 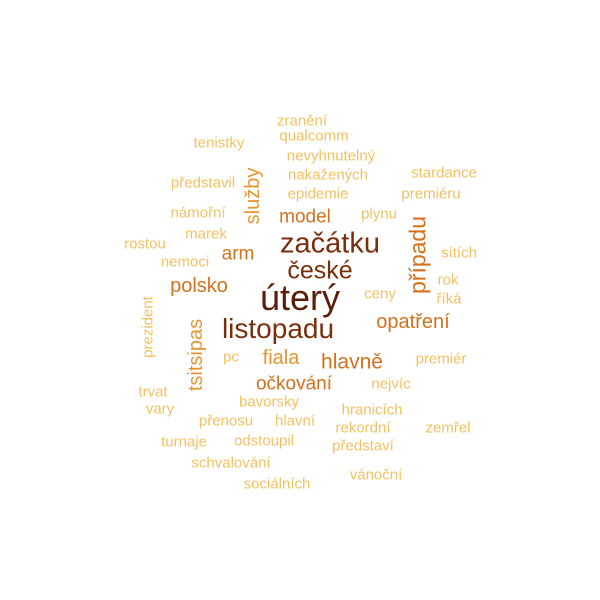 I want to click on word-4: případu, so click(x=417, y=255).